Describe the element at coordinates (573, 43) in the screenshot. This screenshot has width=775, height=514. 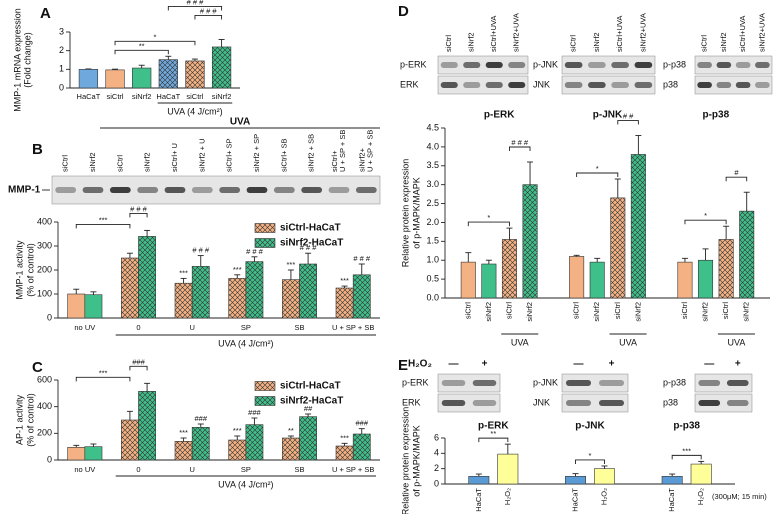
I see `lane-label: siCtrl` at that location.